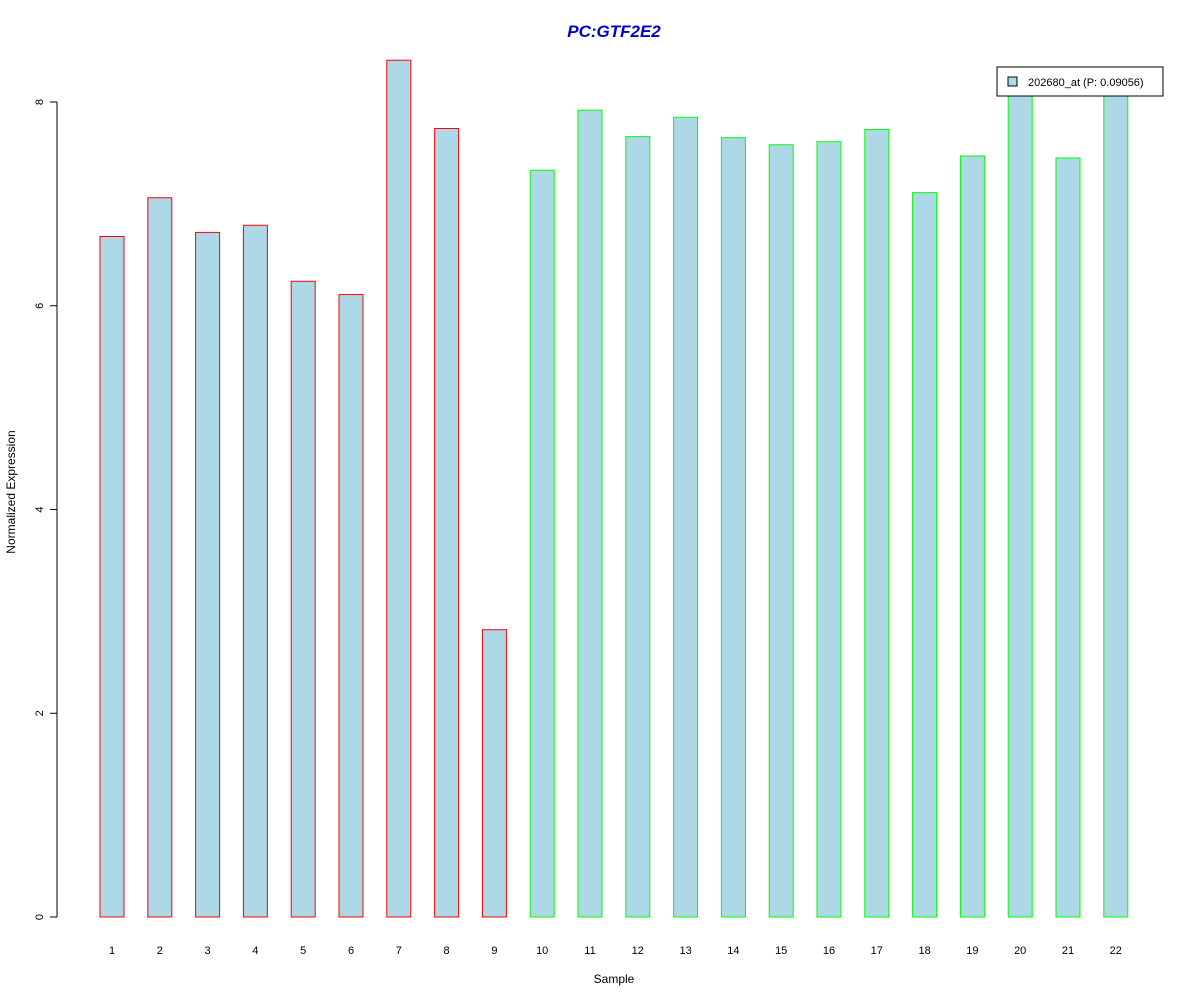 Image resolution: width=1200 pixels, height=1000 pixels. Describe the element at coordinates (303, 951) in the screenshot. I see `x-tick-label-5: 5` at that location.